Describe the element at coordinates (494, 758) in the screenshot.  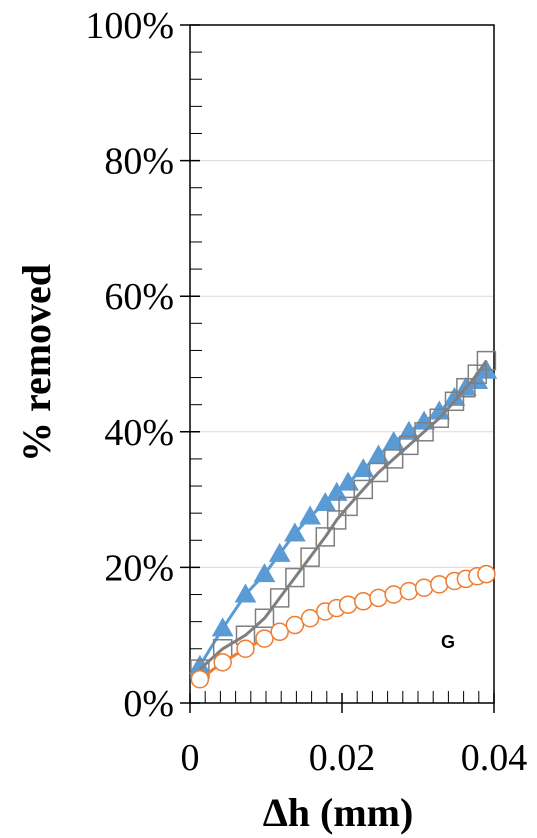
I see `x-tick-label-2: 0.04` at that location.